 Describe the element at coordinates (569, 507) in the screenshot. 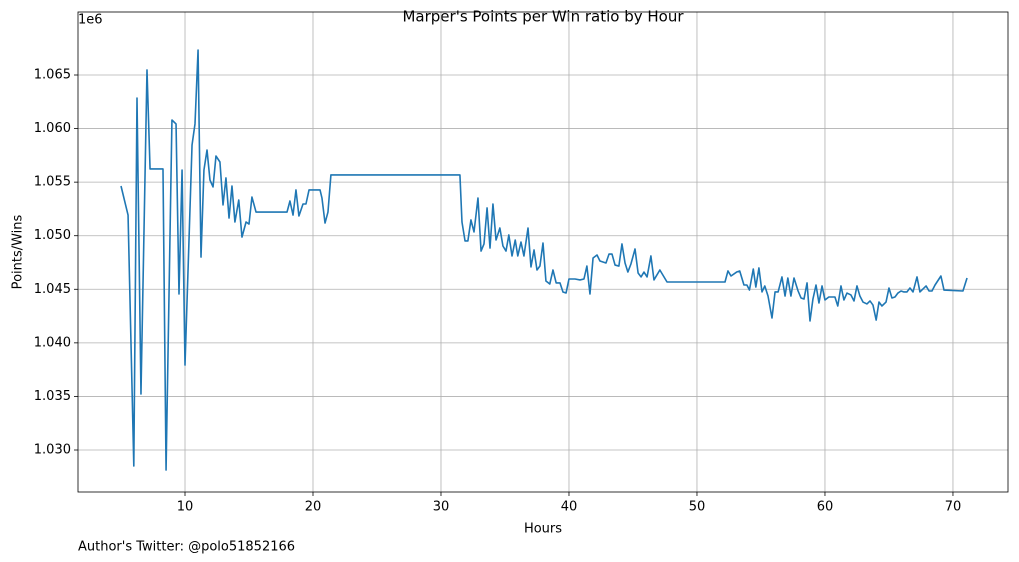

I see `x-tick-label: 40` at that location.